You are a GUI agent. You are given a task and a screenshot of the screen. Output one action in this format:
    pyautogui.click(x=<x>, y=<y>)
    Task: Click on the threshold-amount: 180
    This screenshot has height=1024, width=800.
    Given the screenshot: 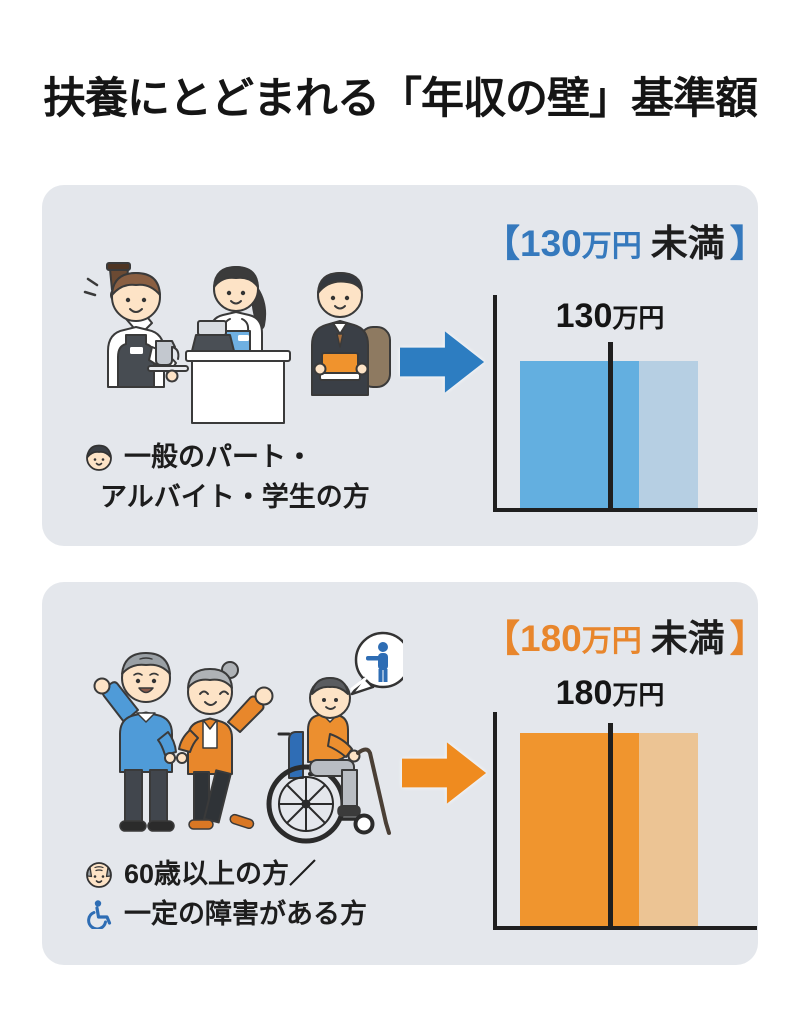 What is the action you would take?
    pyautogui.click(x=551, y=638)
    